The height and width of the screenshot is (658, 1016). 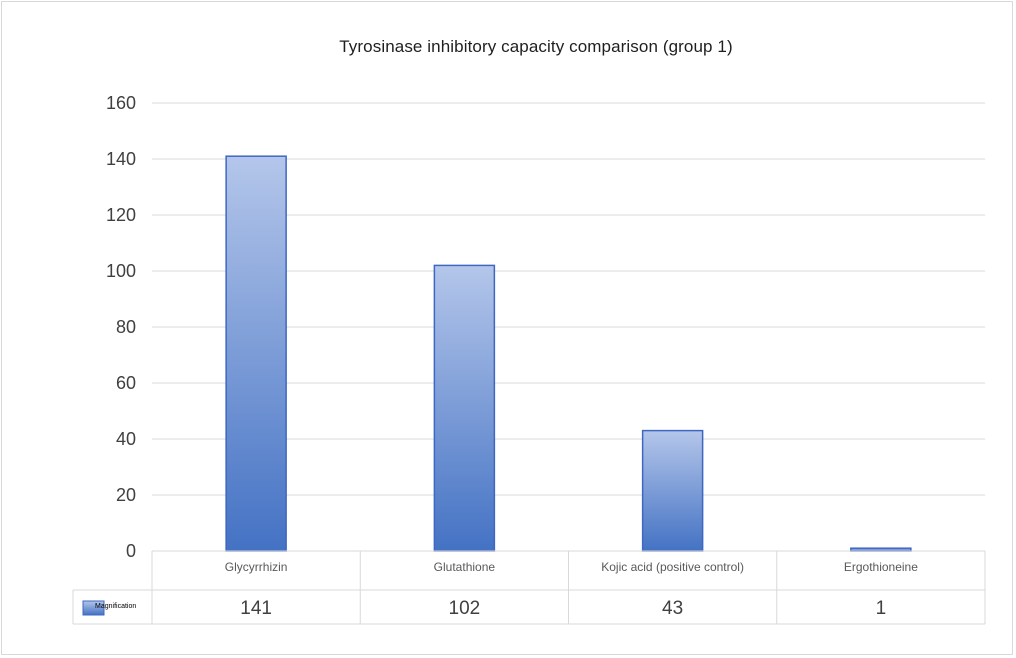 I want to click on y-tick-label: 60, so click(x=126, y=383).